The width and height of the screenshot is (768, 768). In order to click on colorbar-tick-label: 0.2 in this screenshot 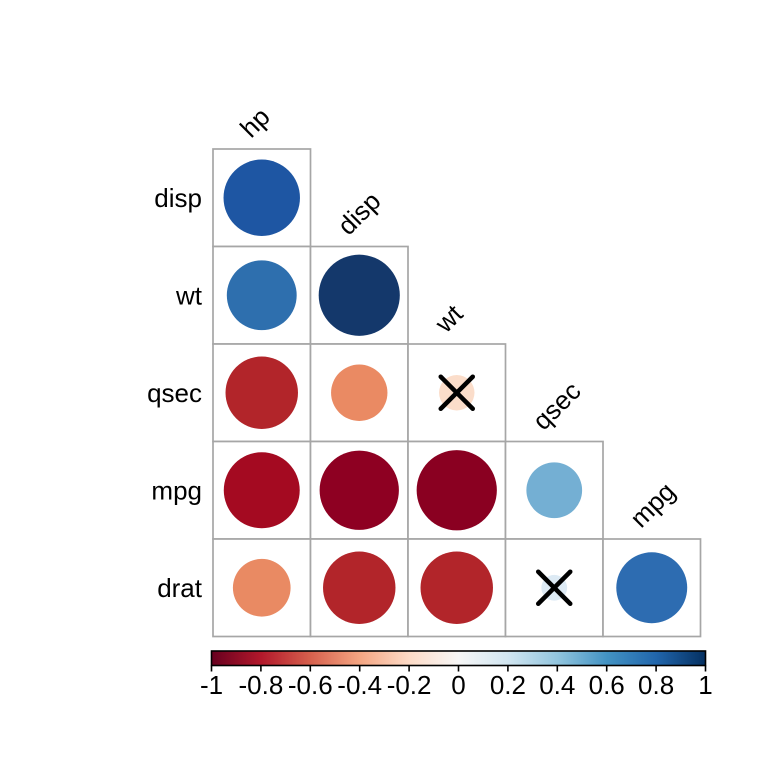, I will do `click(508, 685)`.